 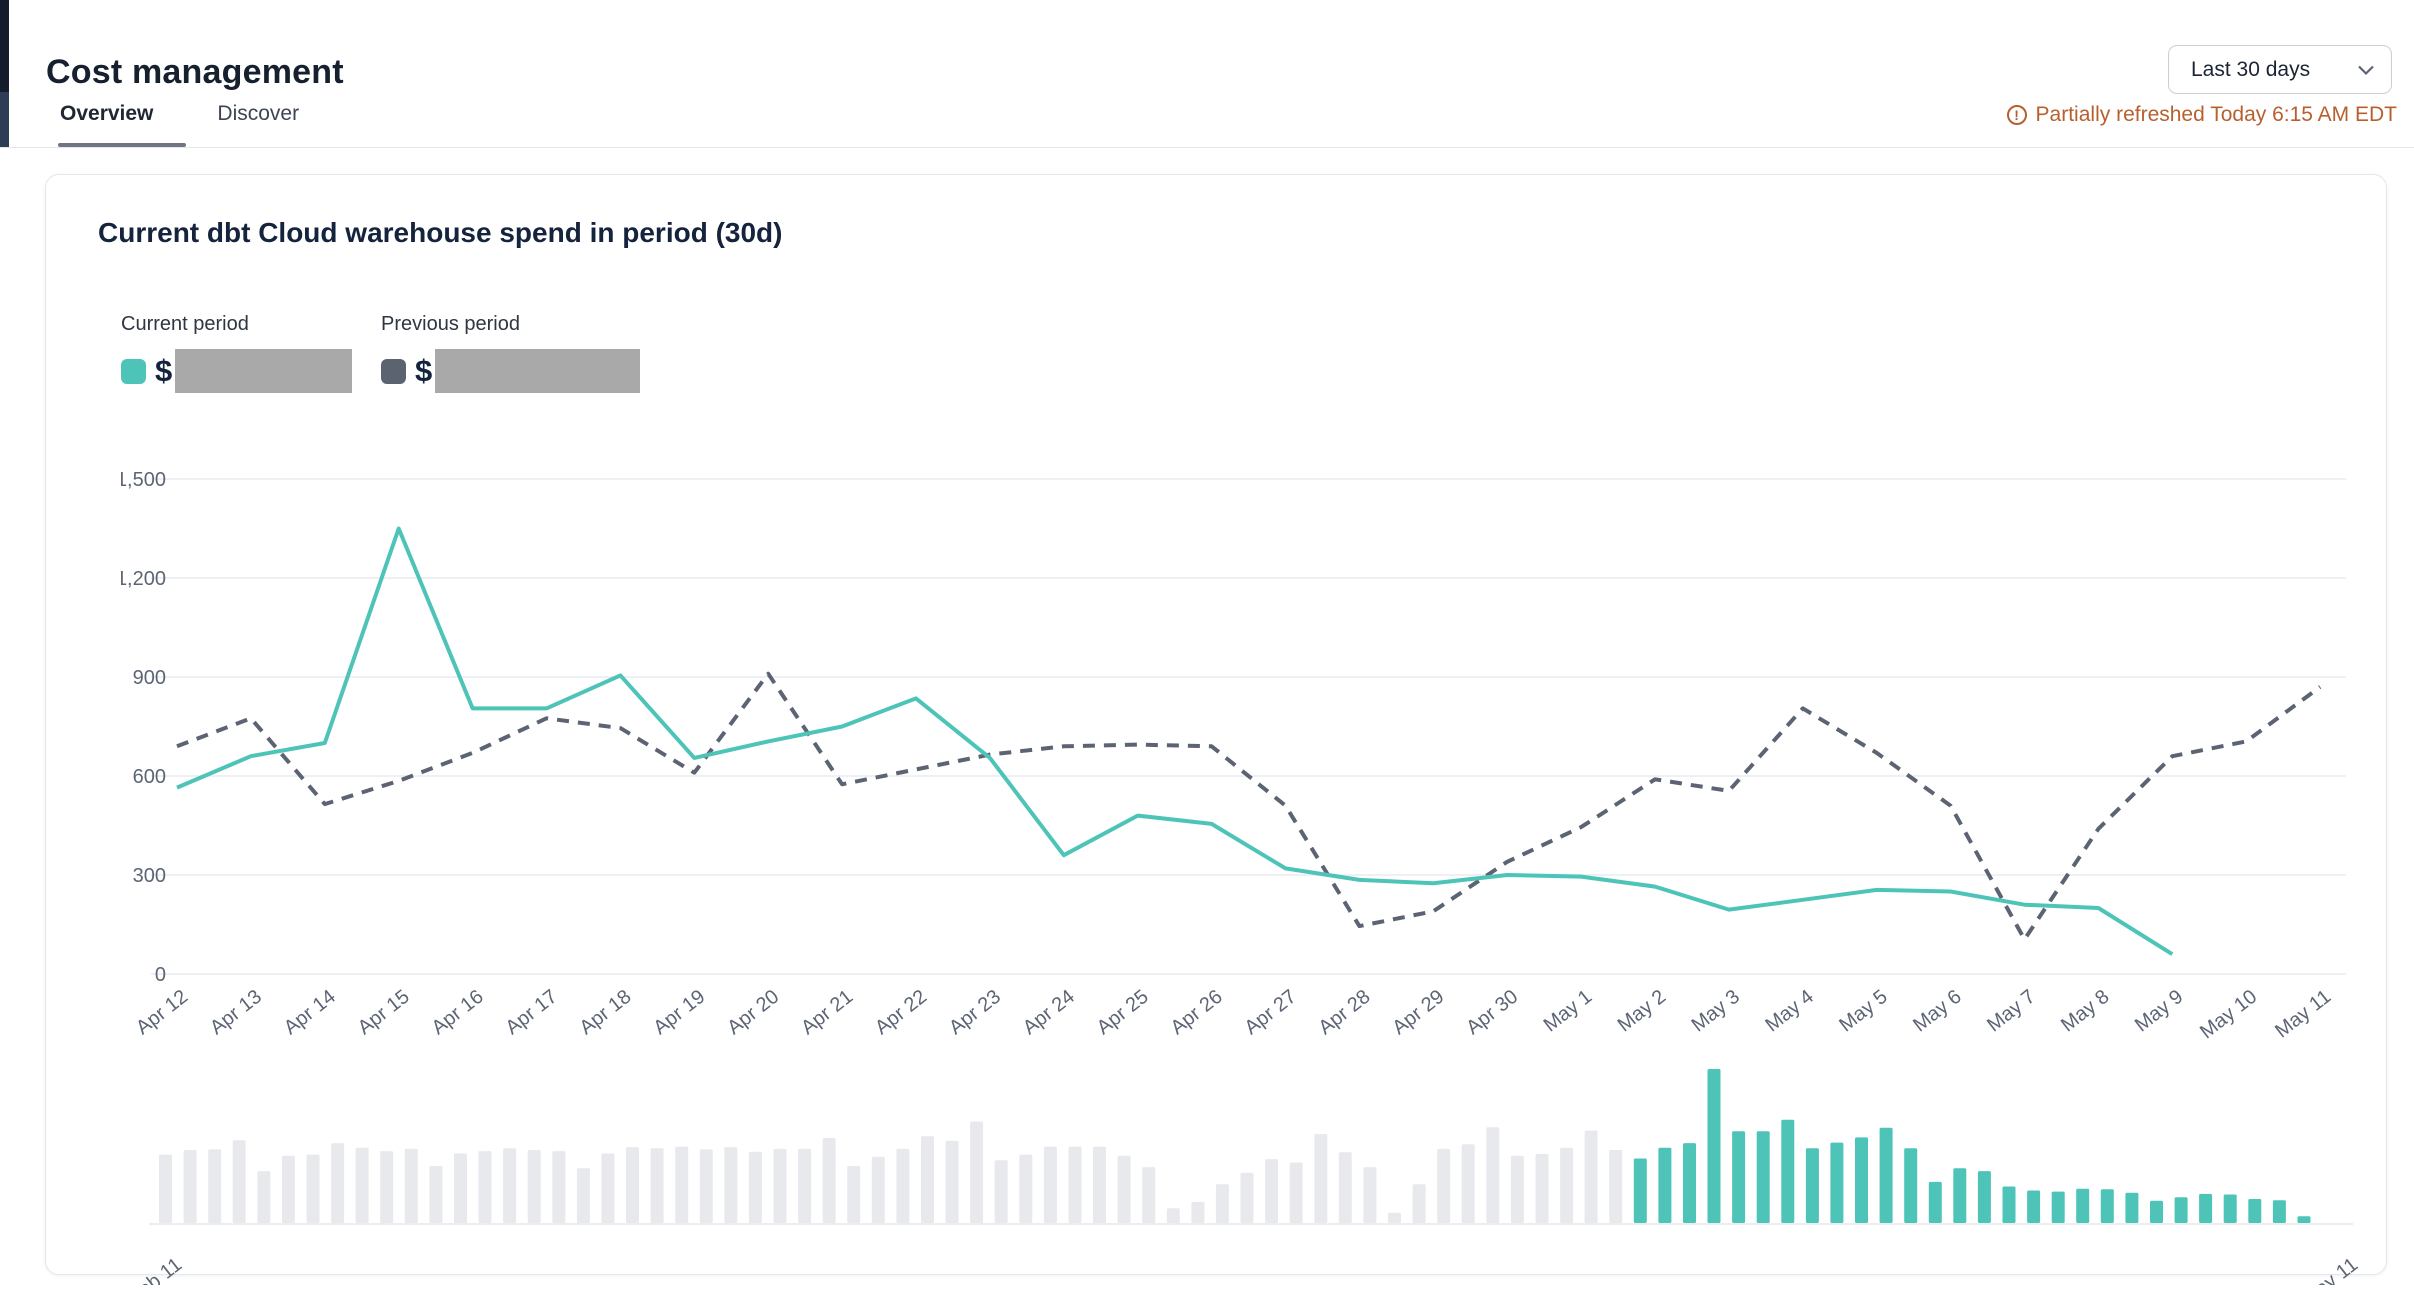 What do you see at coordinates (149, 777) in the screenshot?
I see `svg-text: 600` at bounding box center [149, 777].